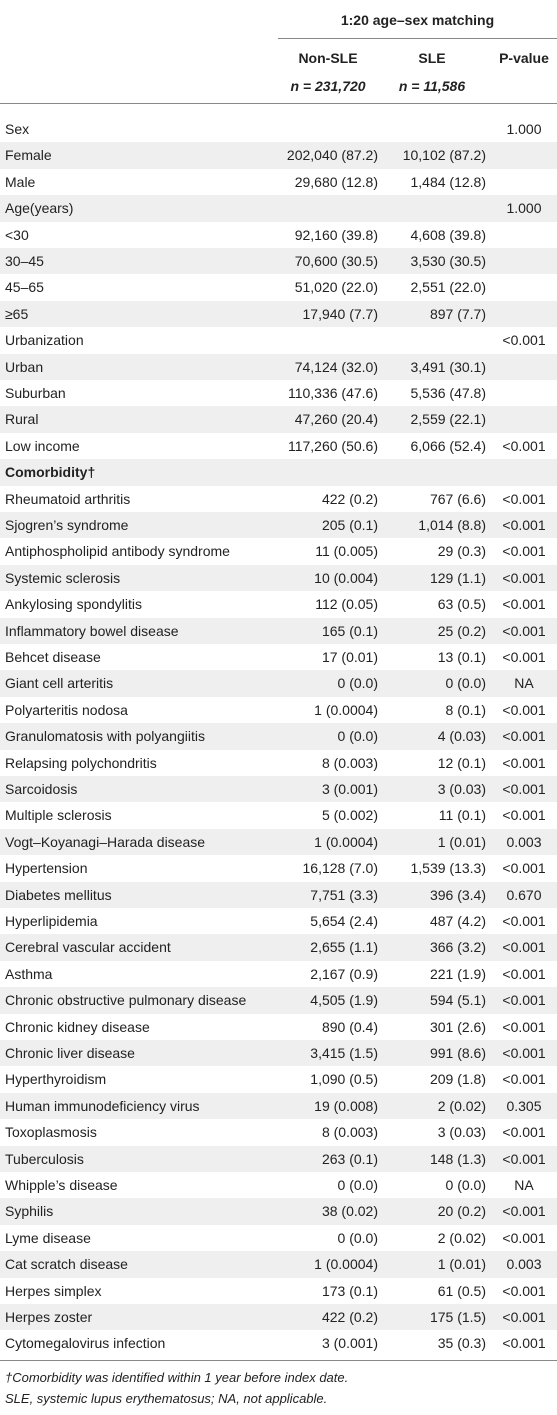 The height and width of the screenshot is (1415, 557). Describe the element at coordinates (349, 762) in the screenshot. I see `cell: 8 (0.003)` at that location.